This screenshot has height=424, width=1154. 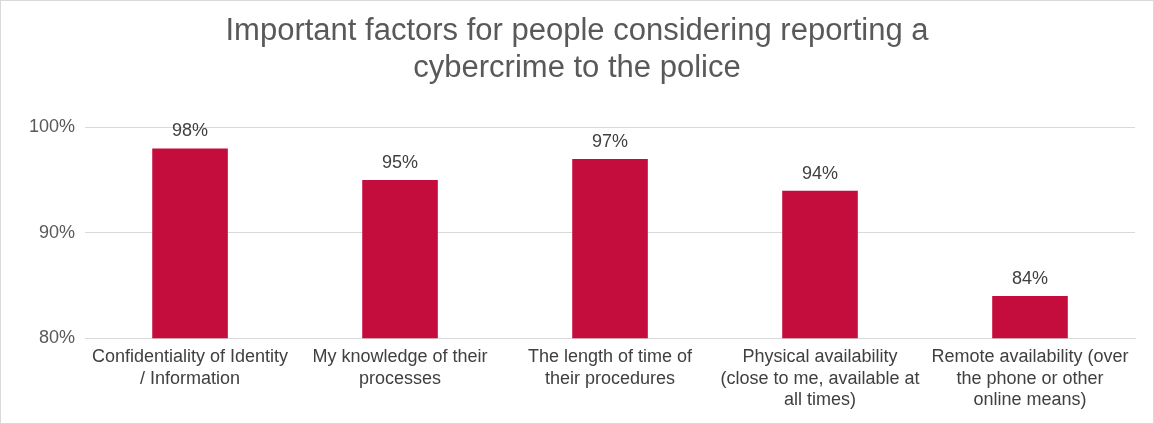 I want to click on y-tick-label: 100%, so click(x=52, y=126).